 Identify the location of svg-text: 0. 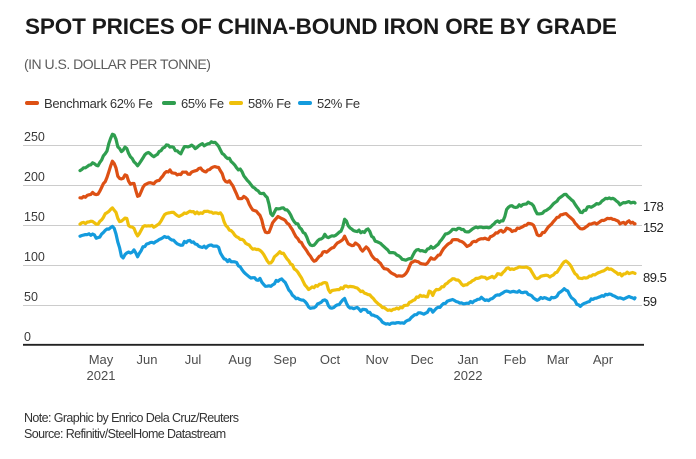
(27, 337).